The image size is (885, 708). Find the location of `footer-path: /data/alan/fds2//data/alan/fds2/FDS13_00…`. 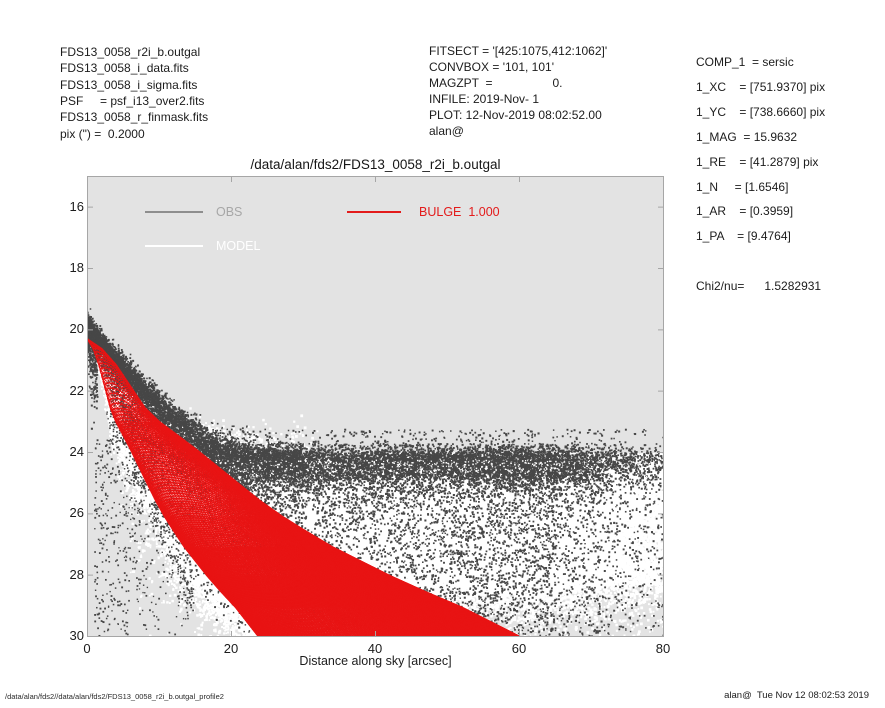

footer-path: /data/alan/fds2//data/alan/fds2/FDS13_00… is located at coordinates (114, 696).